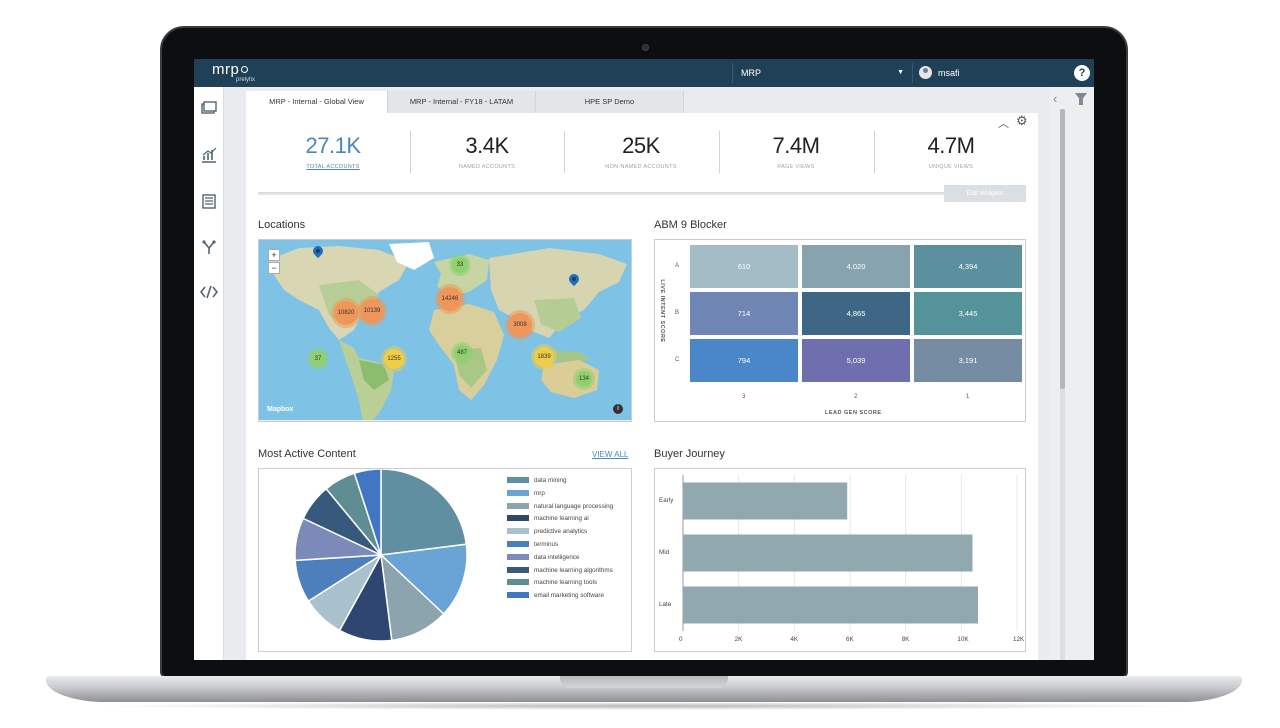 The image size is (1280, 728). I want to click on tab-hpe-sp-demo: HPE SP Demo, so click(610, 102).